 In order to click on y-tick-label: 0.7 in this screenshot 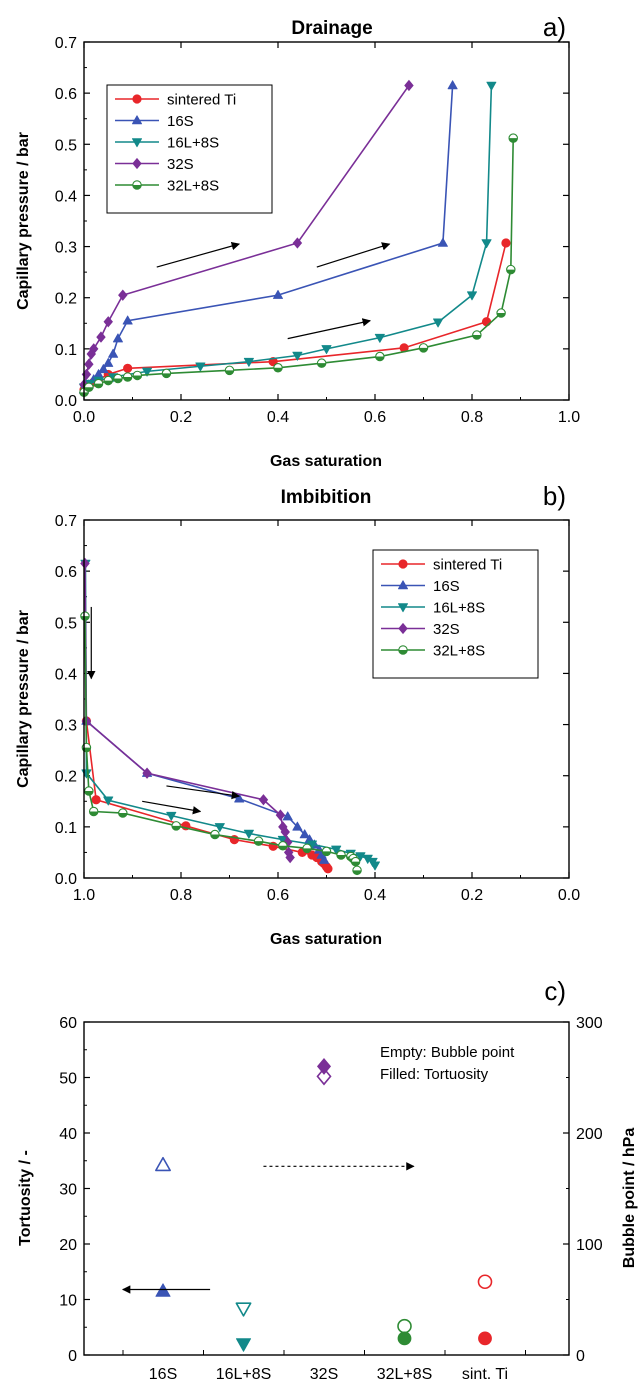, I will do `click(66, 43)`.